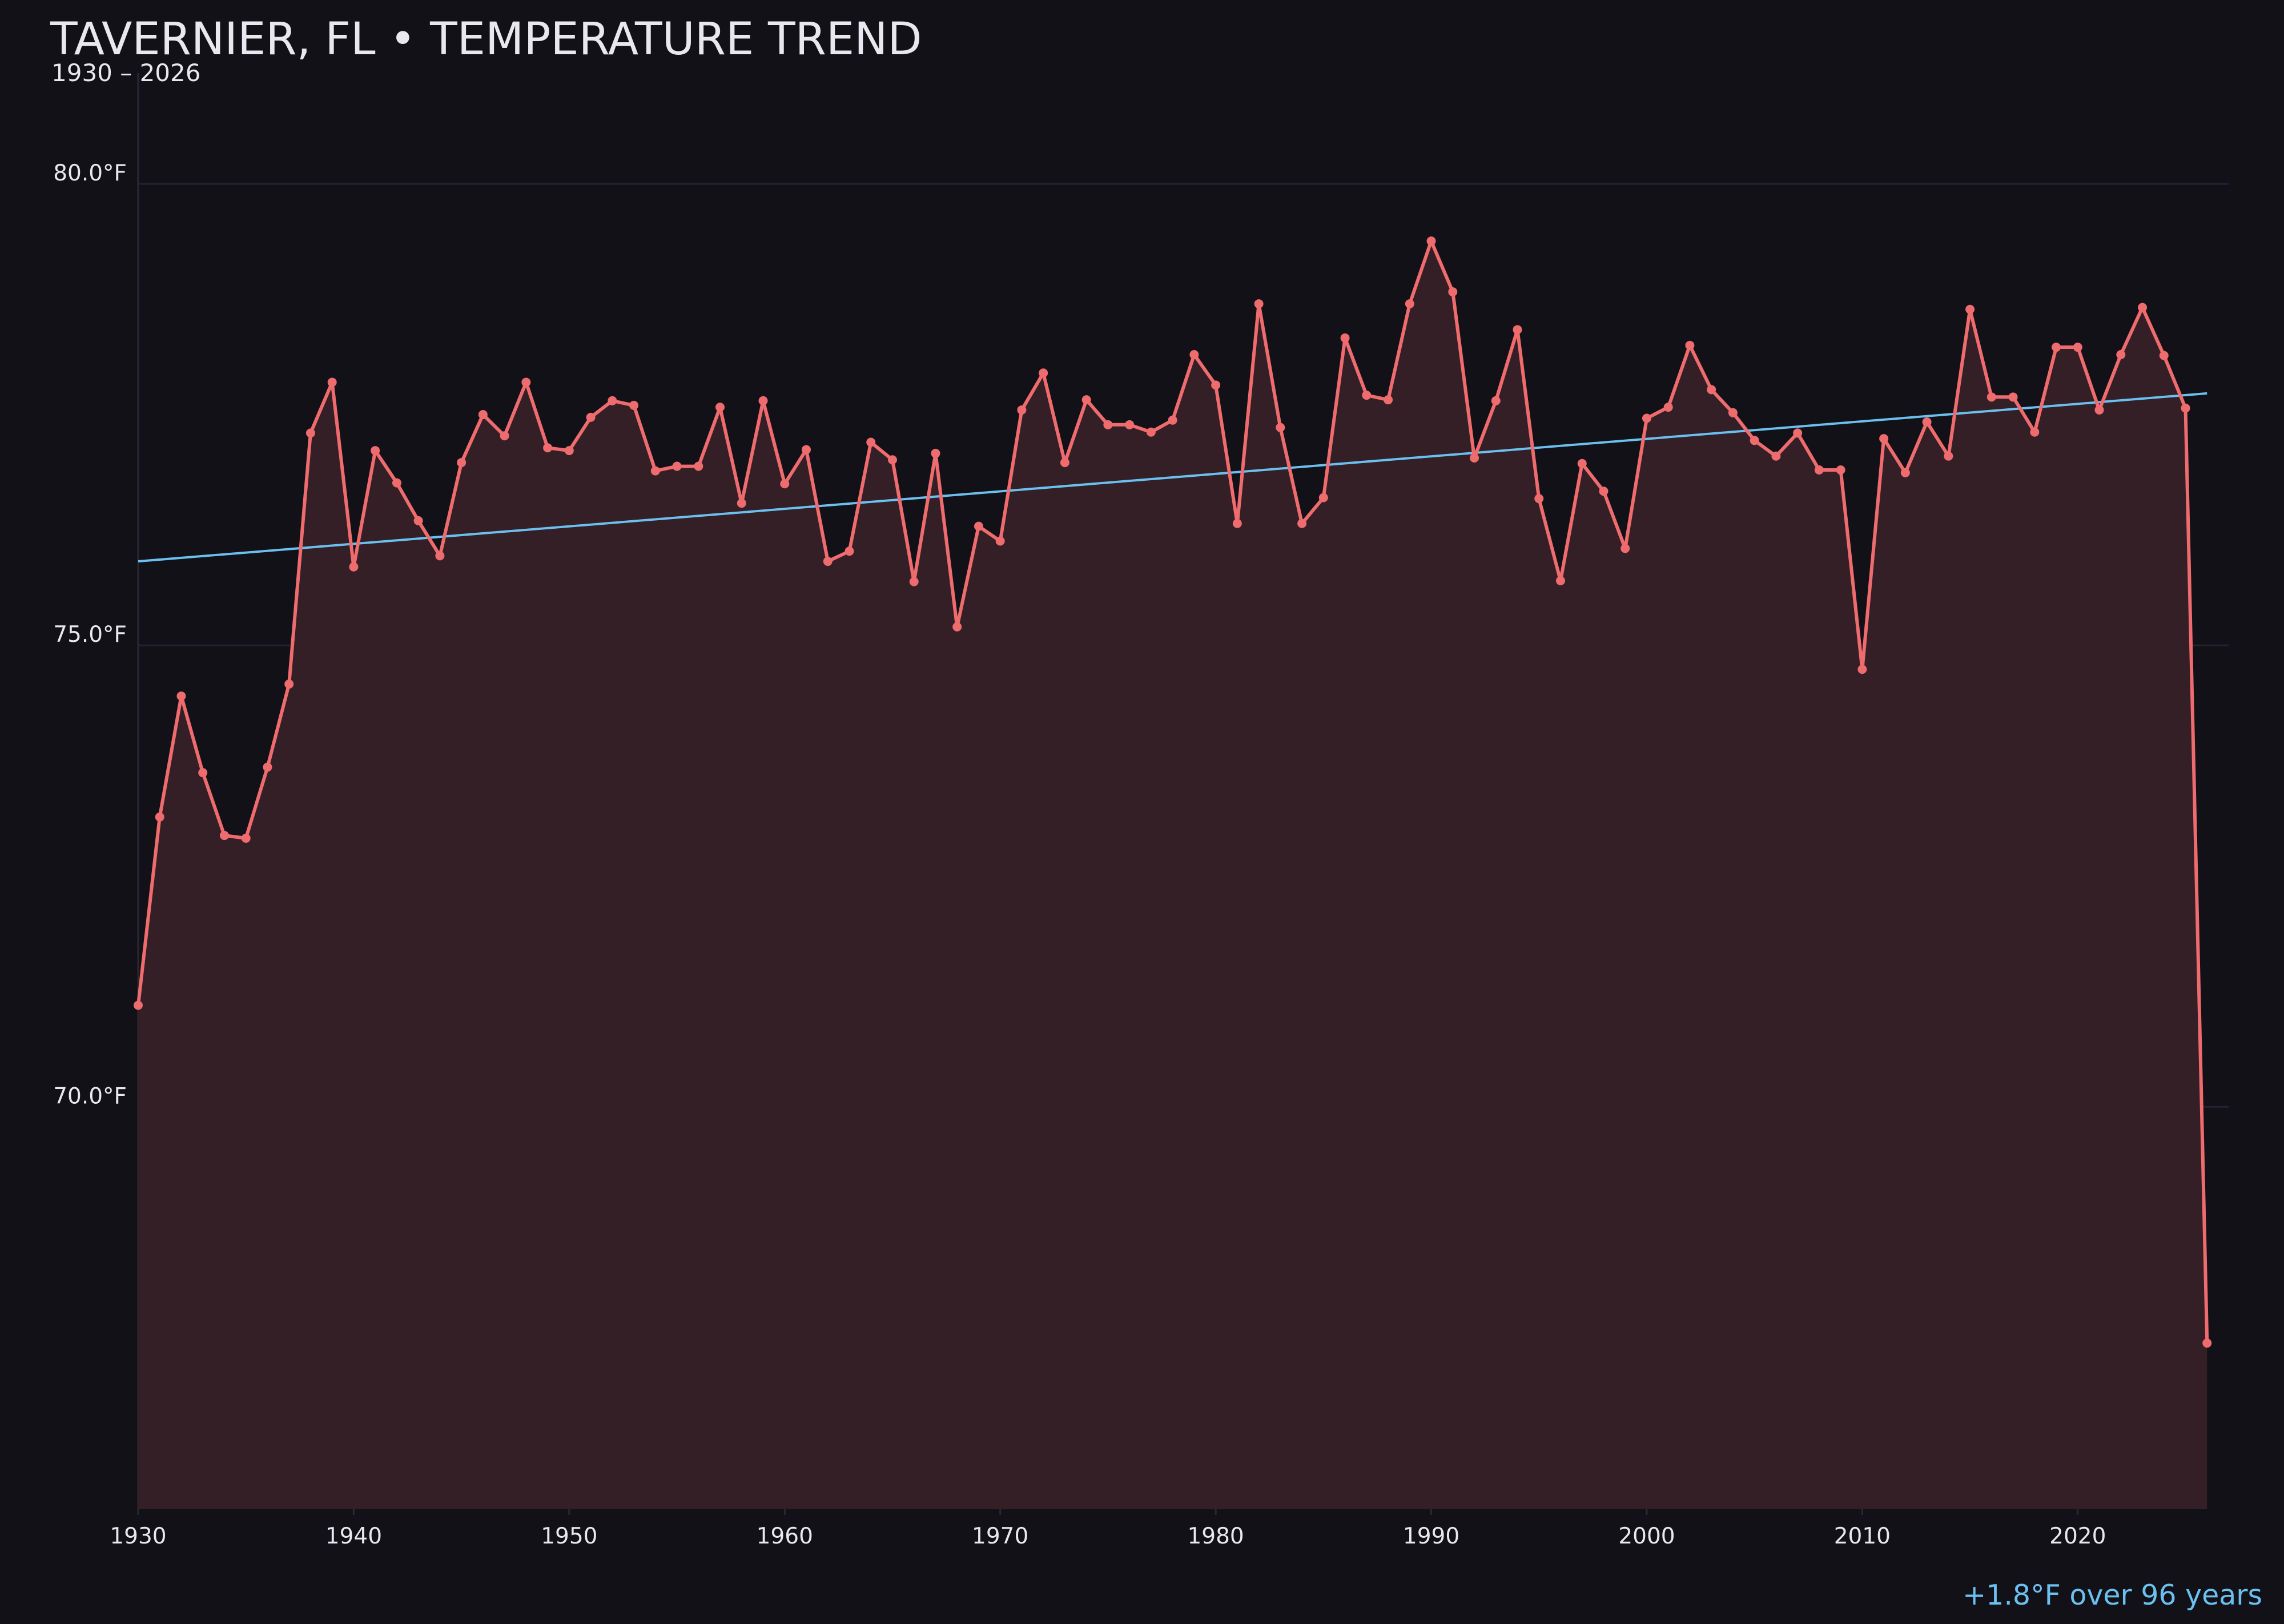 This screenshot has height=1624, width=2284. Describe the element at coordinates (138, 1536) in the screenshot. I see `x-tick-label: 1930` at that location.